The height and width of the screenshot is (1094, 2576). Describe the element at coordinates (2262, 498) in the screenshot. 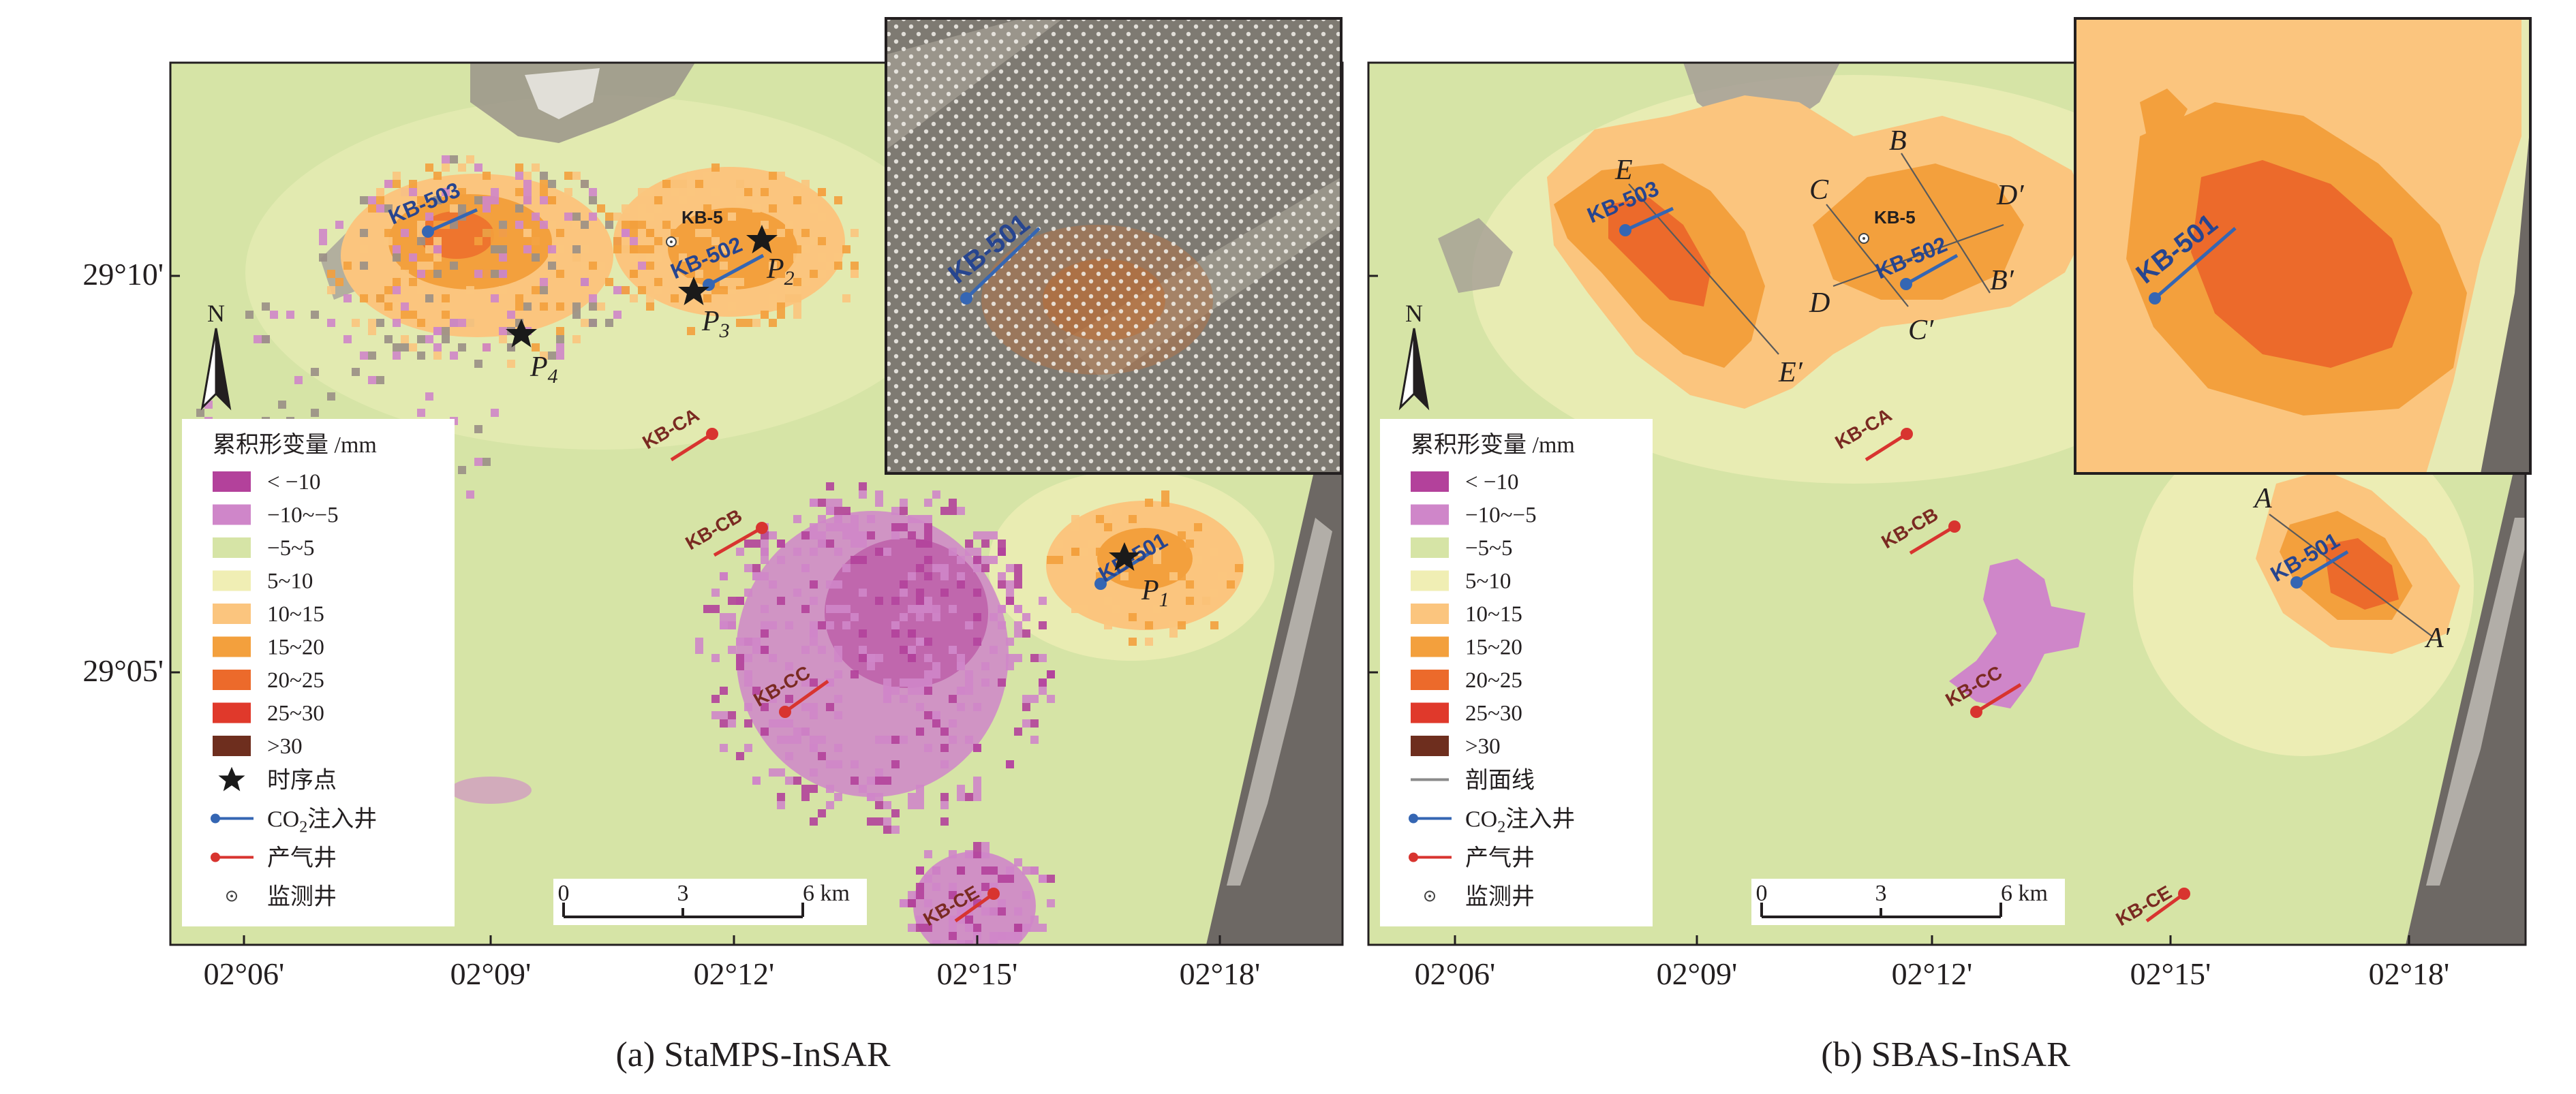

I see `panel-b-profile-label-a: A` at that location.